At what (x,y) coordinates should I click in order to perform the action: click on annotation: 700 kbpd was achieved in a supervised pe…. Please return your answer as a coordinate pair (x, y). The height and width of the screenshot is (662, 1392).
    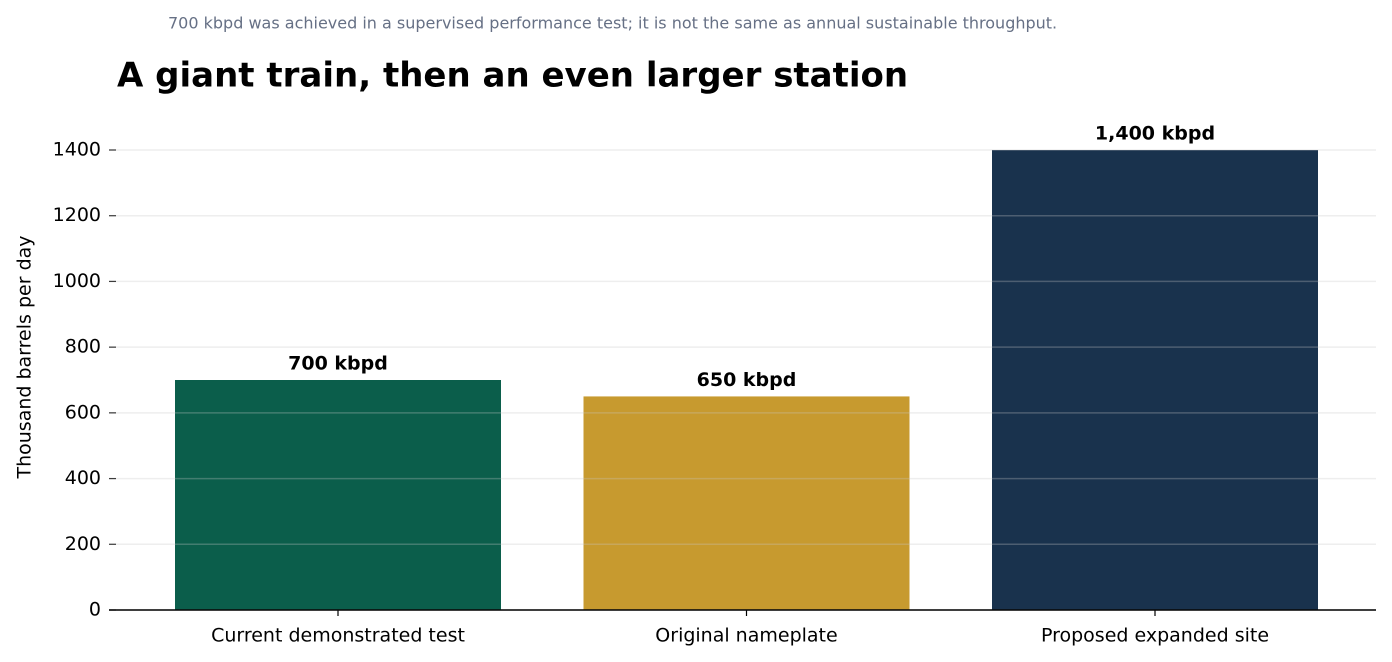
    Looking at the image, I should click on (612, 23).